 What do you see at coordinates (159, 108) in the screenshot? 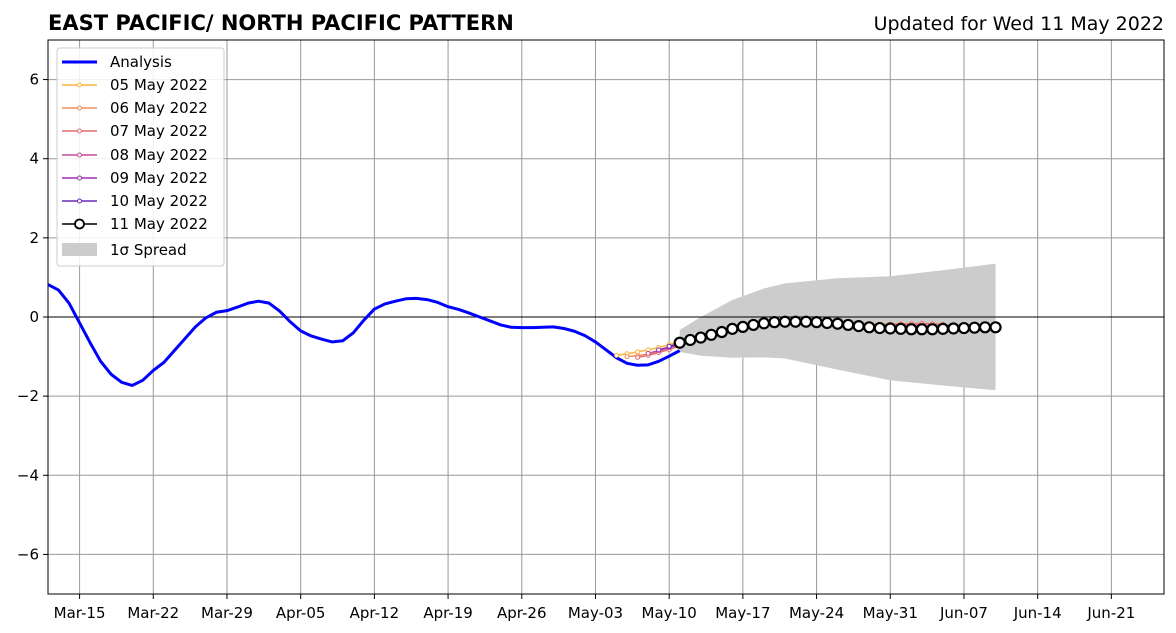
I see `legend-label: 06 May 2022` at bounding box center [159, 108].